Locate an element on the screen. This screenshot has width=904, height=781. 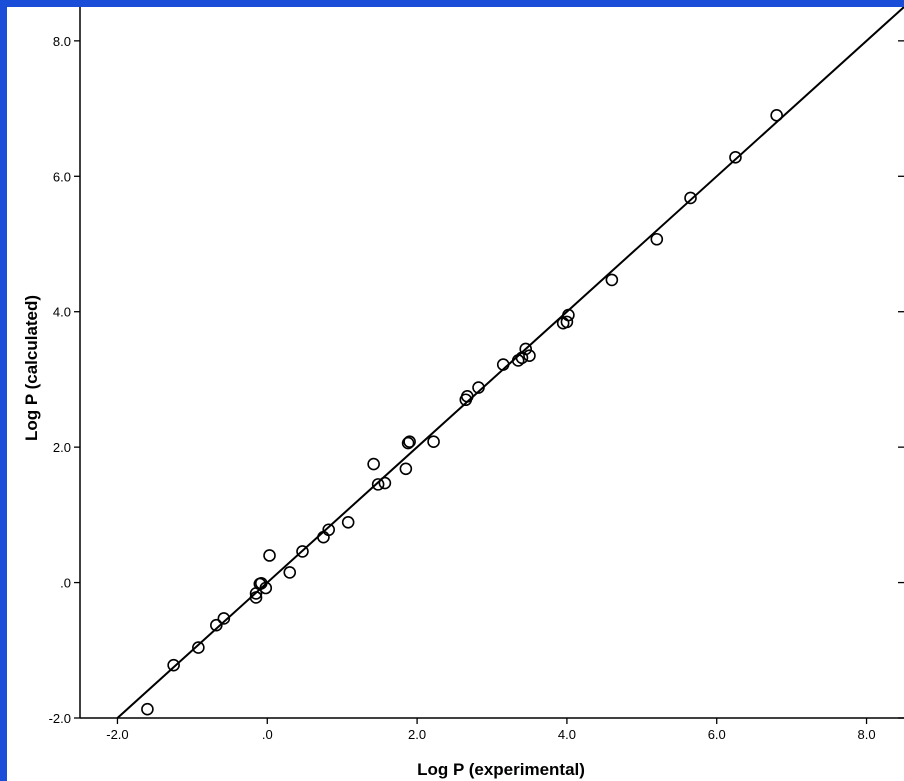
y-tick-label: 4.0 is located at coordinates (62, 312).